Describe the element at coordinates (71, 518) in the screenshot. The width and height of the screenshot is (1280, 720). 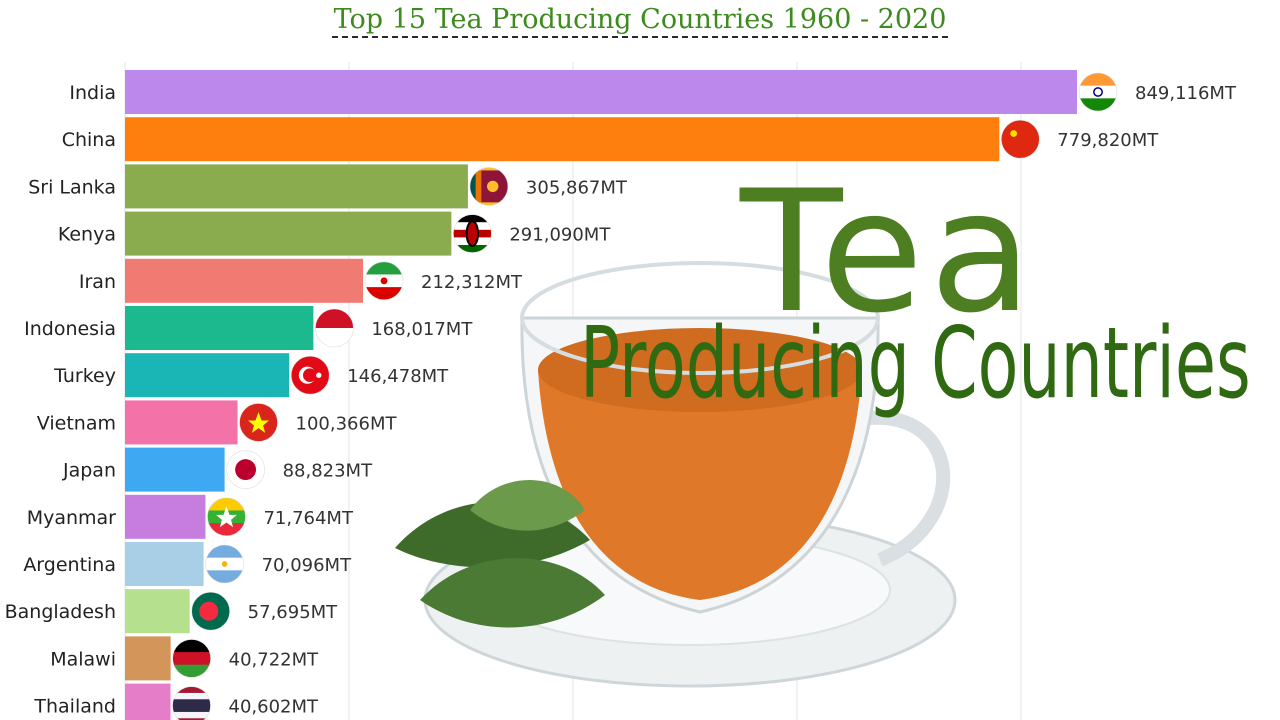
I see `category-label: Myanmar` at that location.